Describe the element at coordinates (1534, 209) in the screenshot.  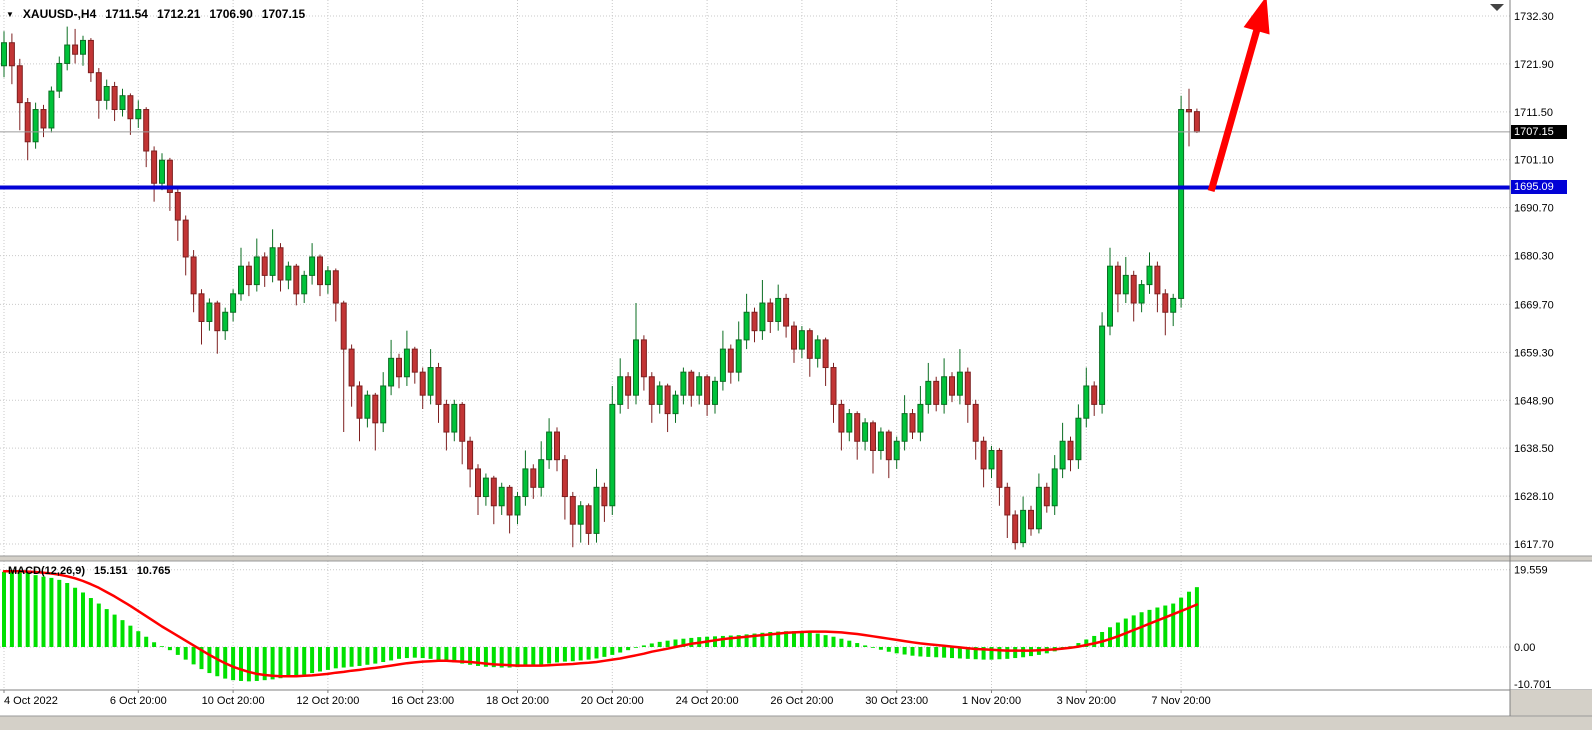
I see `price-axis-label: 1690.70` at that location.